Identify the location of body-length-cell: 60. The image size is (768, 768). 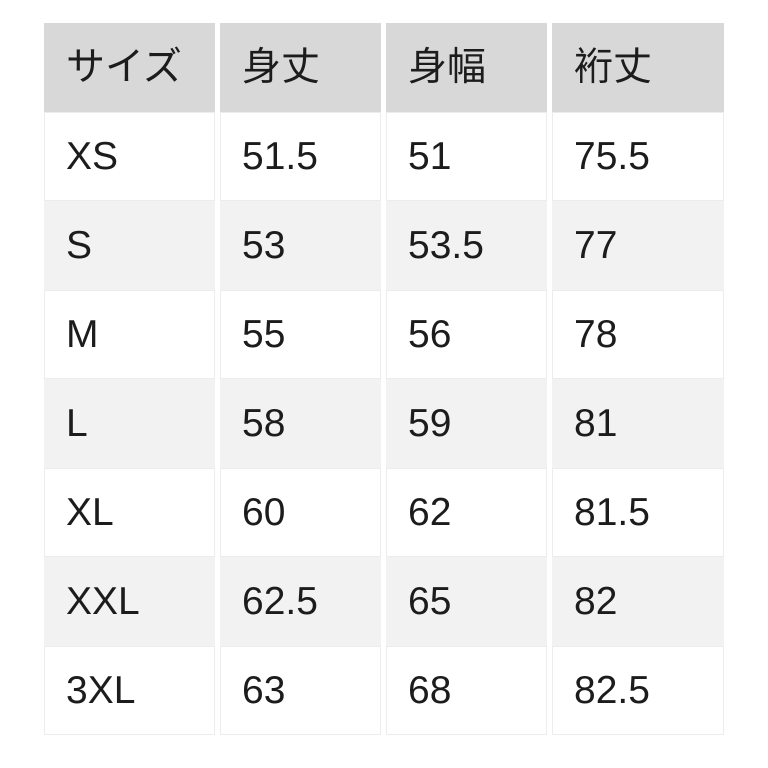
(300, 512).